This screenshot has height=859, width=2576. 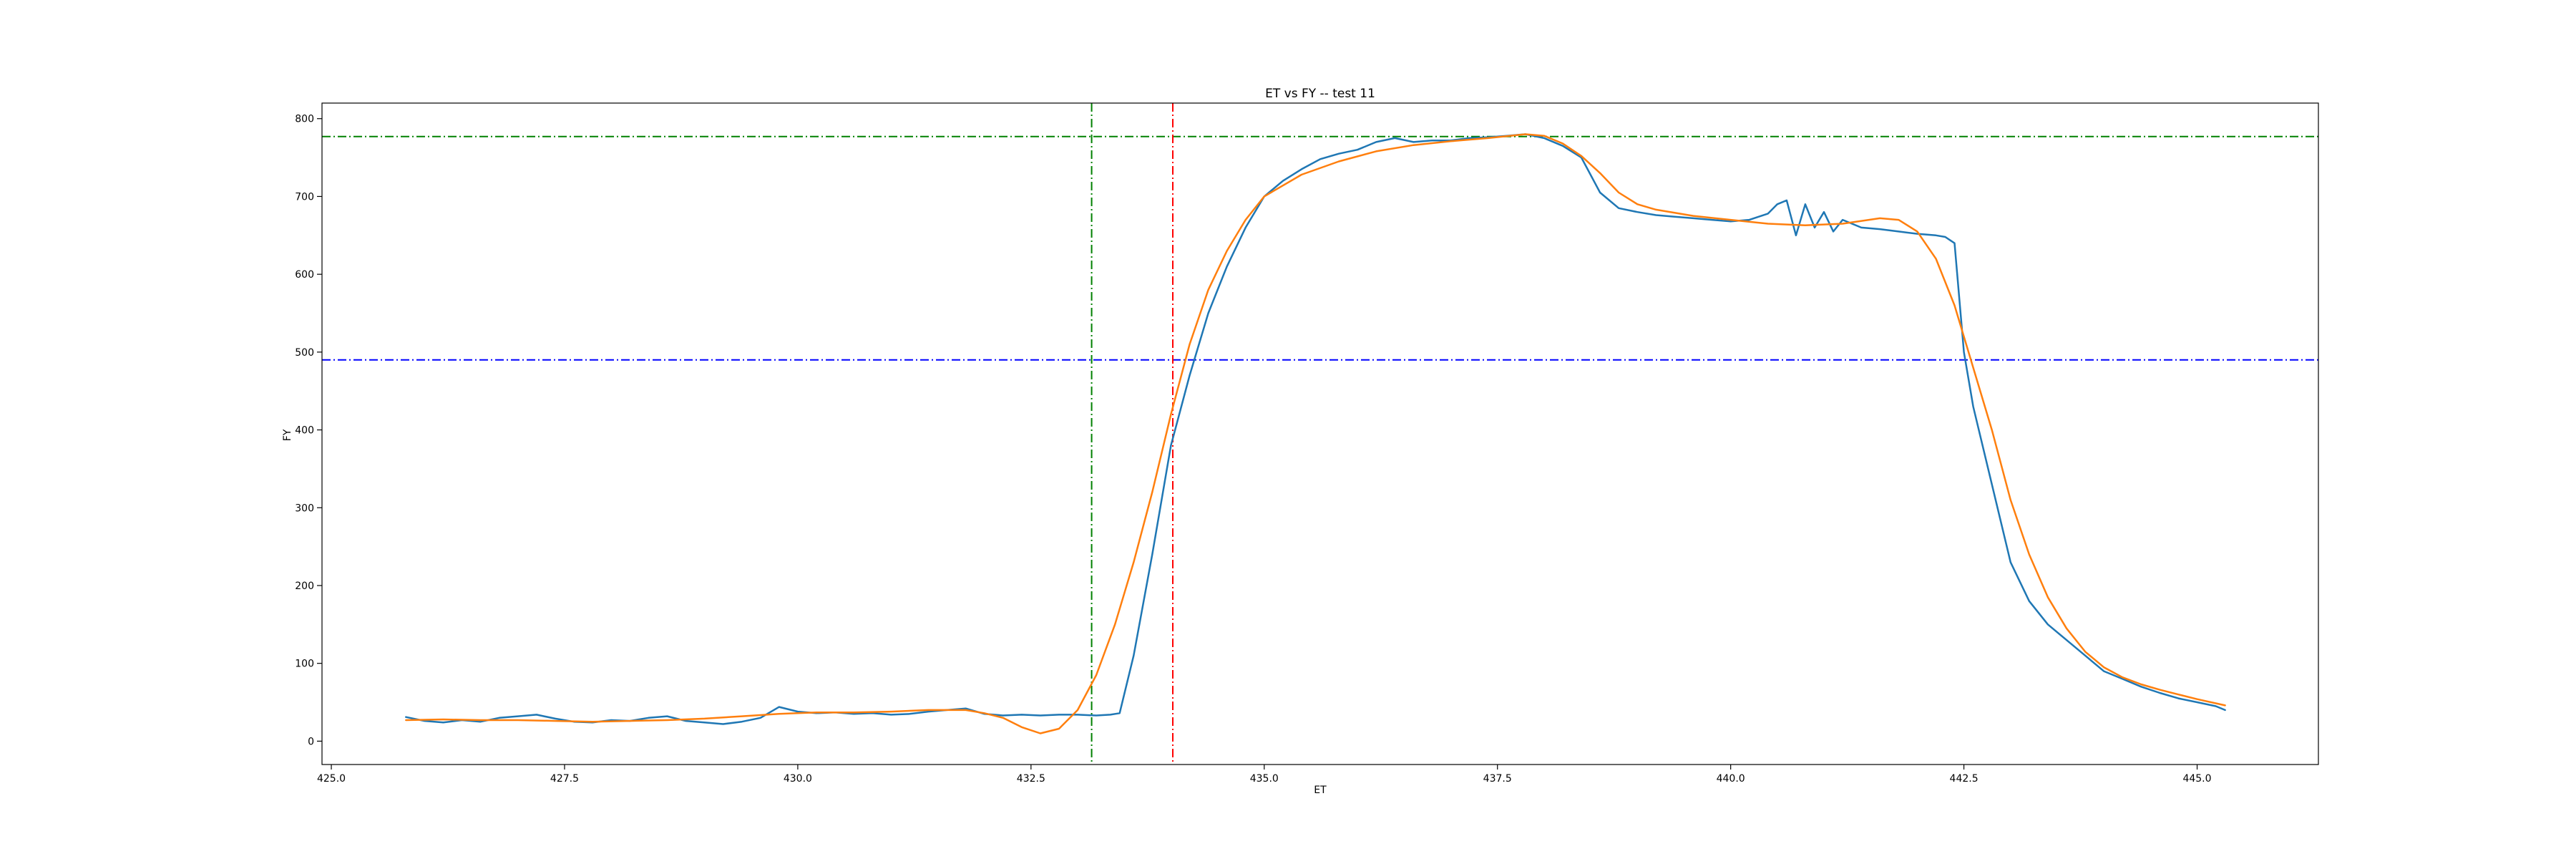 What do you see at coordinates (798, 779) in the screenshot?
I see `x-tick-label: 430.0` at bounding box center [798, 779].